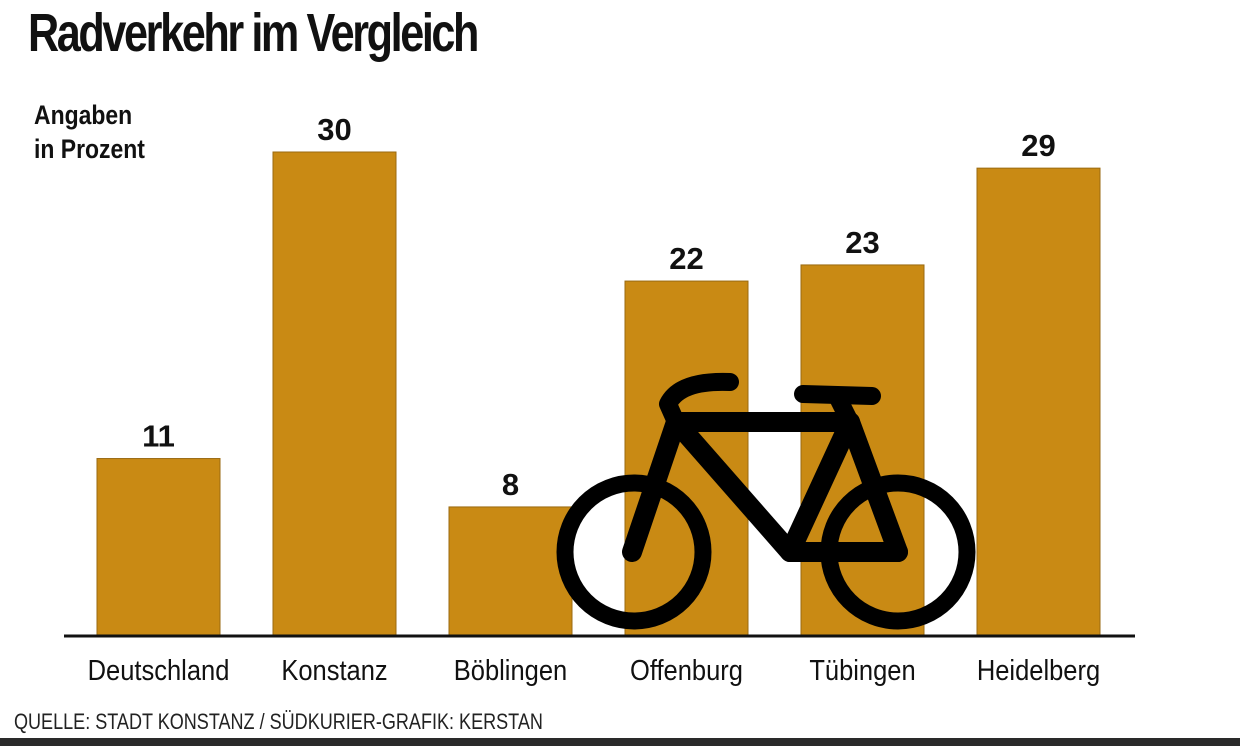 The width and height of the screenshot is (1240, 746). Describe the element at coordinates (862, 242) in the screenshot. I see `value-label: 23` at that location.